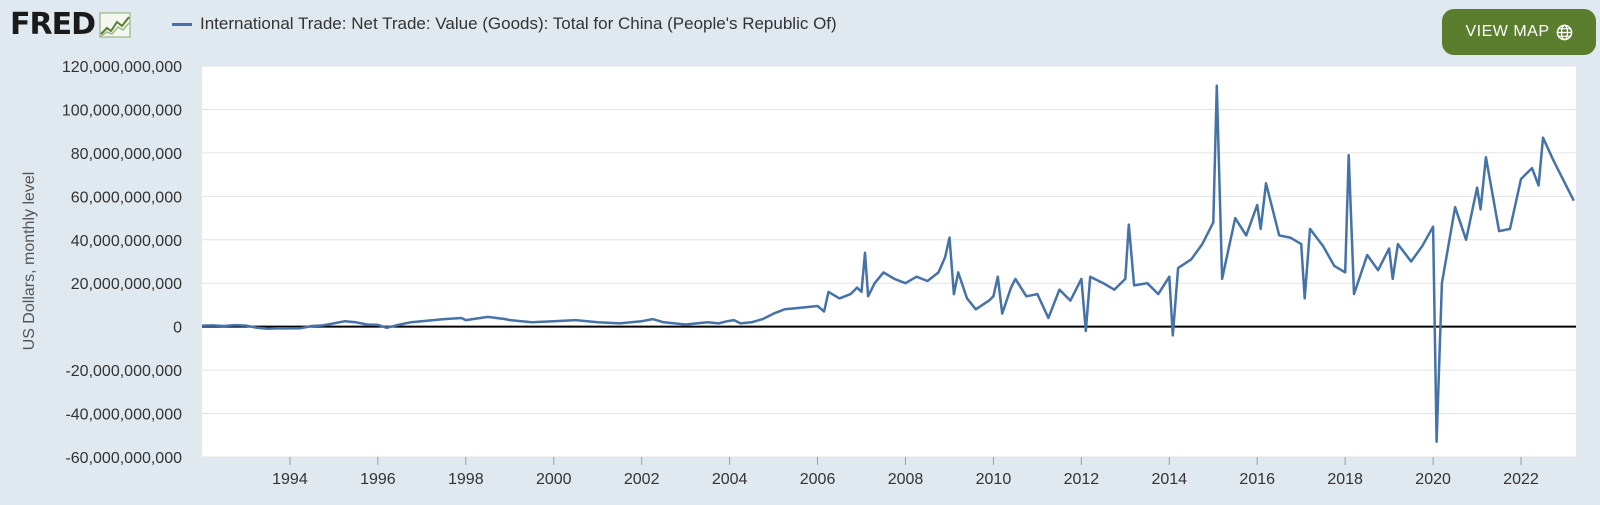 This screenshot has width=1600, height=505. Describe the element at coordinates (123, 371) in the screenshot. I see `y-tick-label: -20,000,000,000` at that location.